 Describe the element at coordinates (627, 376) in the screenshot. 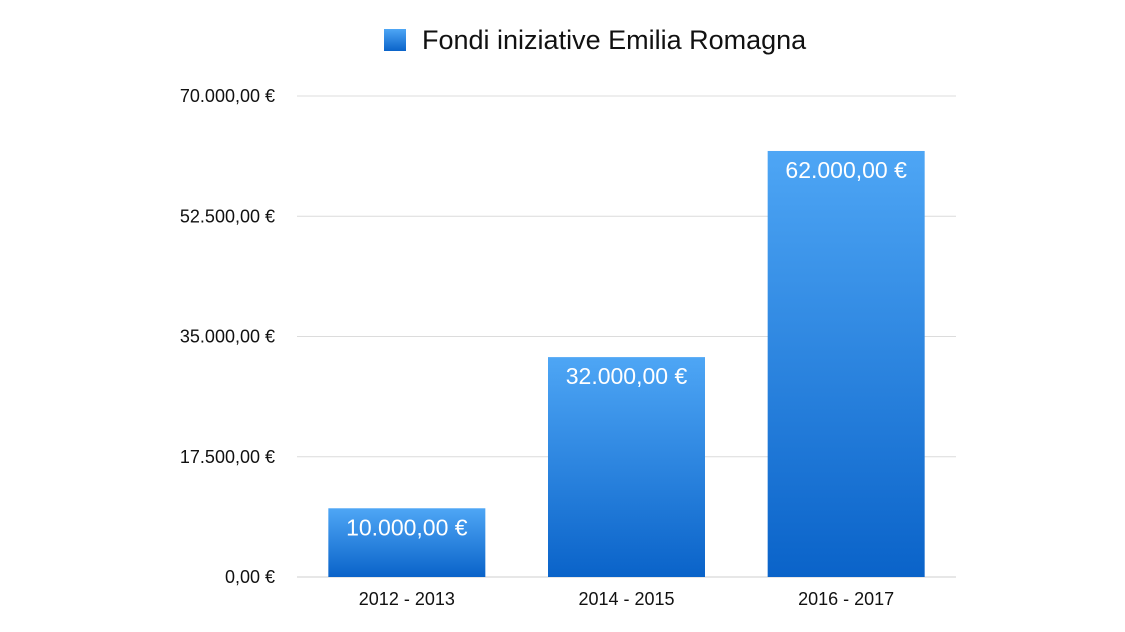

I see `bar-data-label: 32.000,00 €` at that location.